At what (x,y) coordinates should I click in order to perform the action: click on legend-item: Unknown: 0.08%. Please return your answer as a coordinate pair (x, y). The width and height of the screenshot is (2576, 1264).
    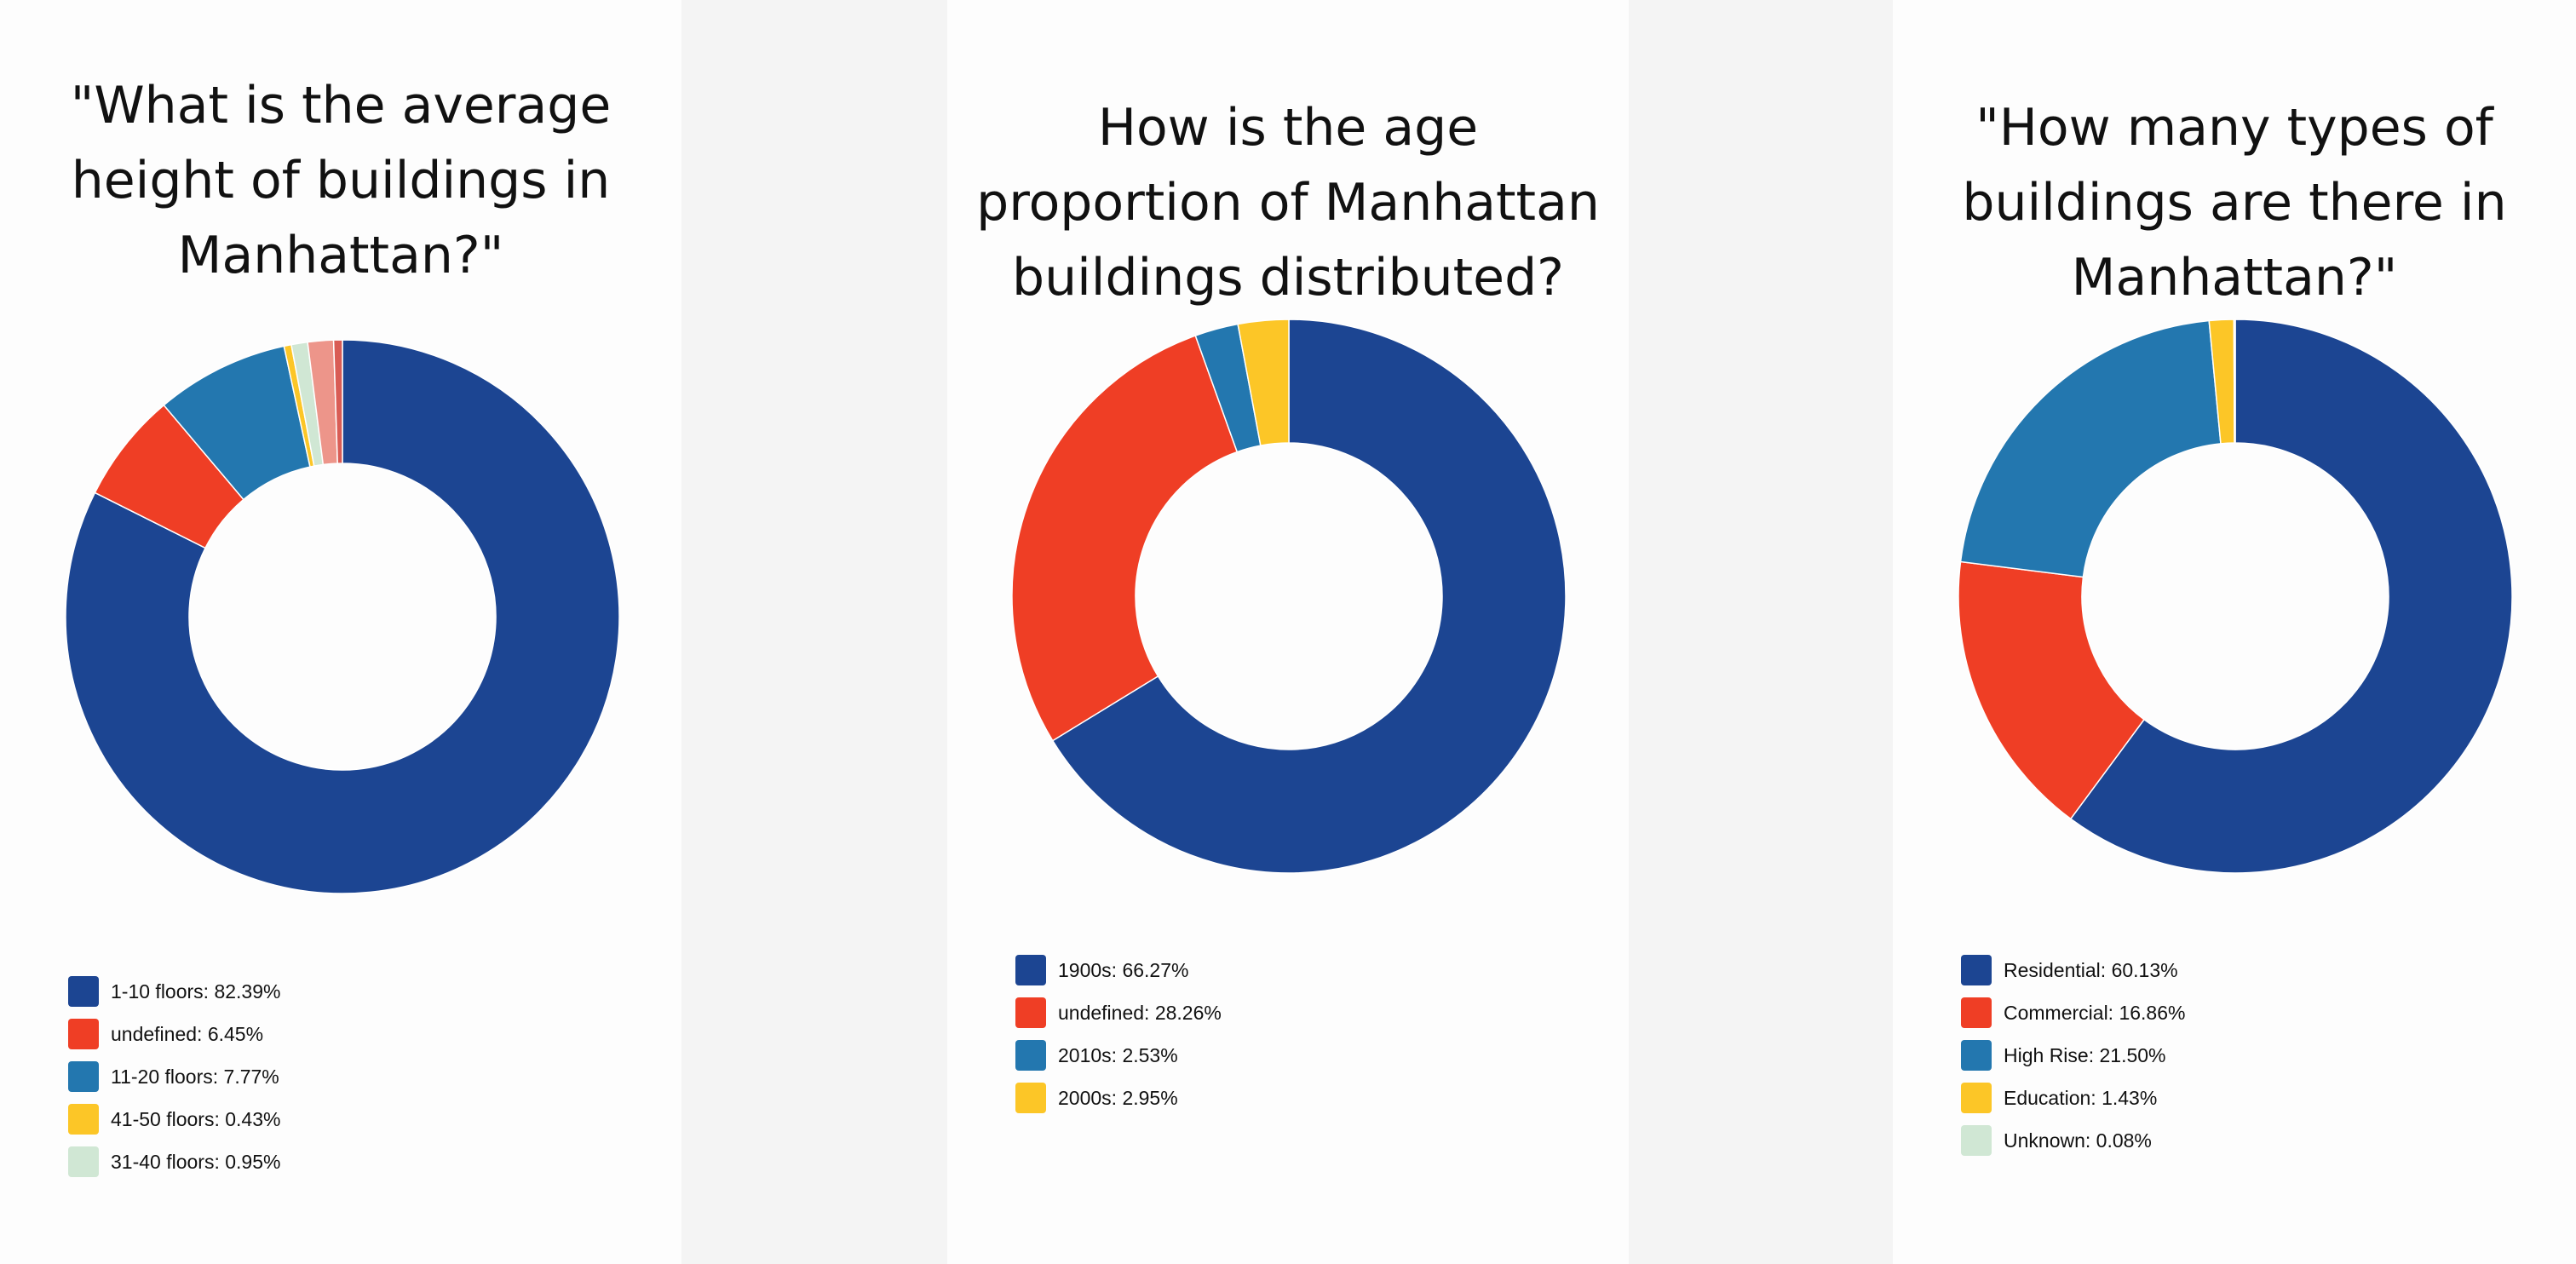
    Looking at the image, I should click on (2073, 1140).